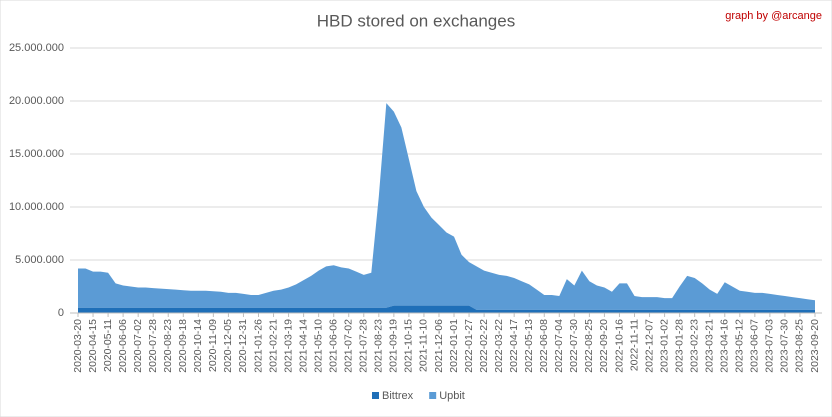  I want to click on x-tick-label: 2020-09-18, so click(183, 346).